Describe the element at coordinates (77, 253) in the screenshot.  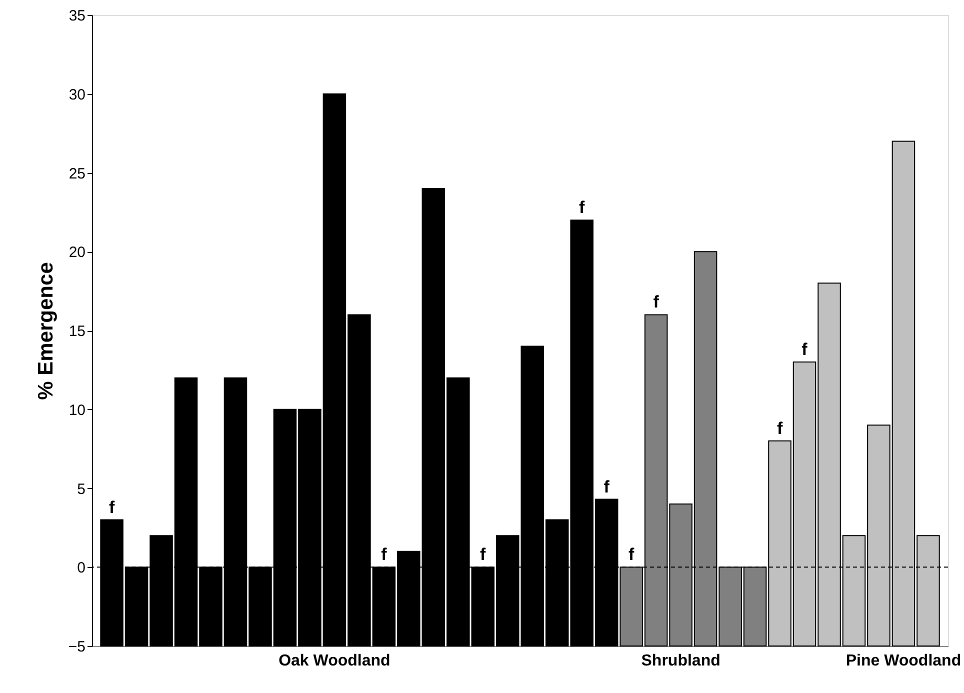
I see `y-tick-label: 20` at that location.